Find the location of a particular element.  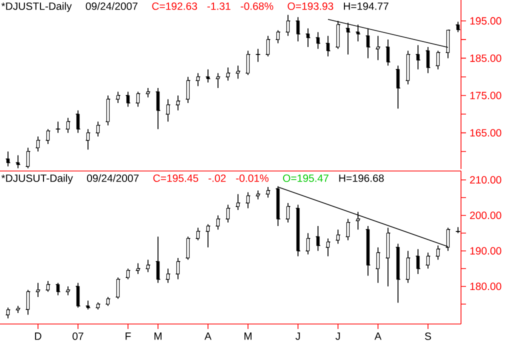

annotation: H=196.68 is located at coordinates (361, 178).